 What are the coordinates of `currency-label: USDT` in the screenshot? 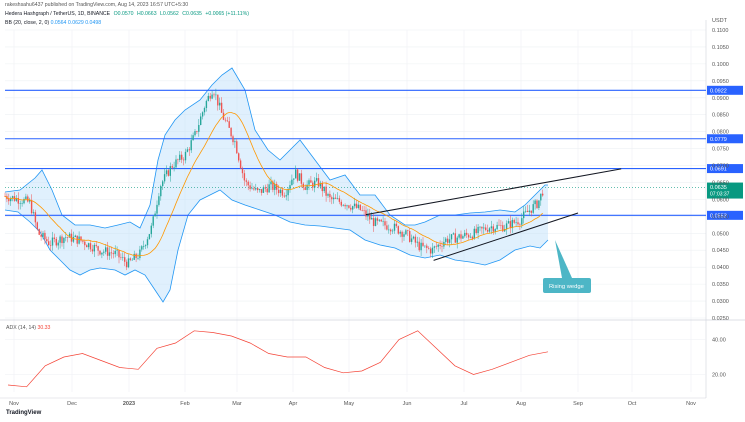 It's located at (720, 21).